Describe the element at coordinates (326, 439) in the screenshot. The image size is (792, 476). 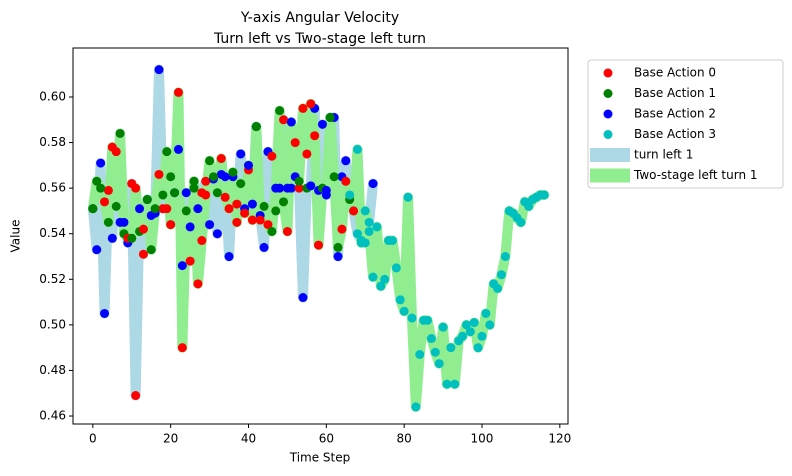
I see `x-tick-label: 60` at that location.